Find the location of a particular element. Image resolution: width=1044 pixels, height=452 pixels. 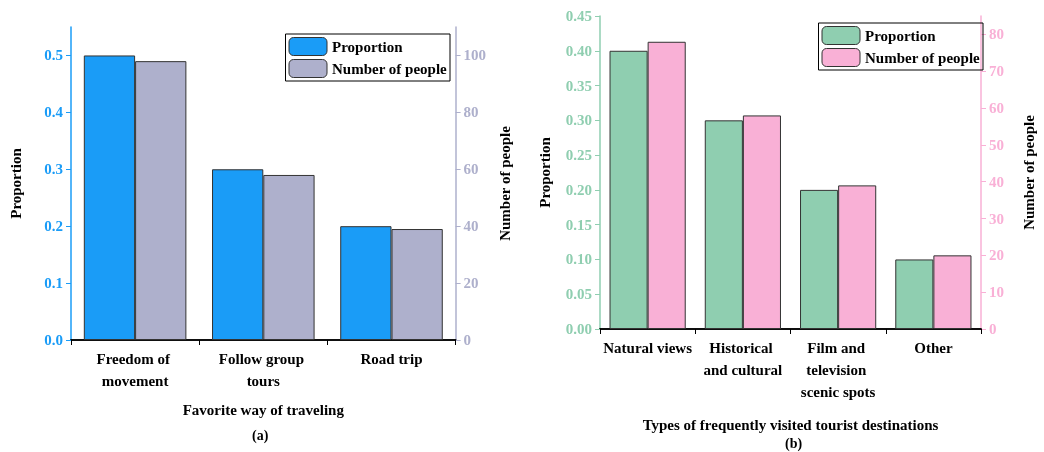

x-tick-label: Natural views is located at coordinates (648, 348).